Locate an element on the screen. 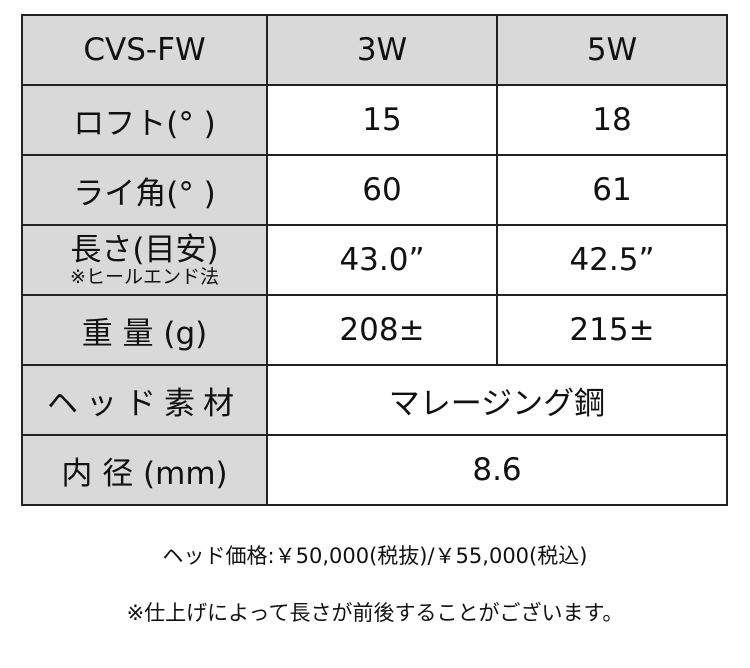  row-label: 重 量 (g) is located at coordinates (144, 330).